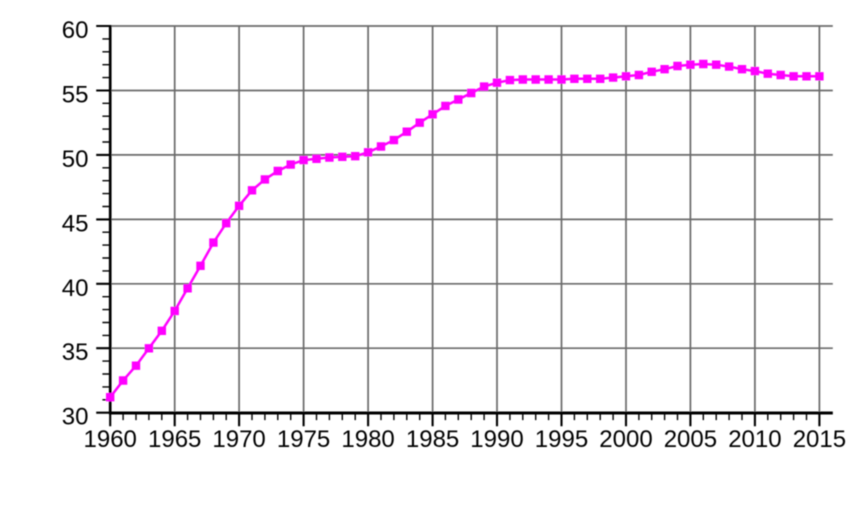 This screenshot has height=512, width=854. Describe the element at coordinates (754, 439) in the screenshot. I see `svg-text: 2010` at that location.